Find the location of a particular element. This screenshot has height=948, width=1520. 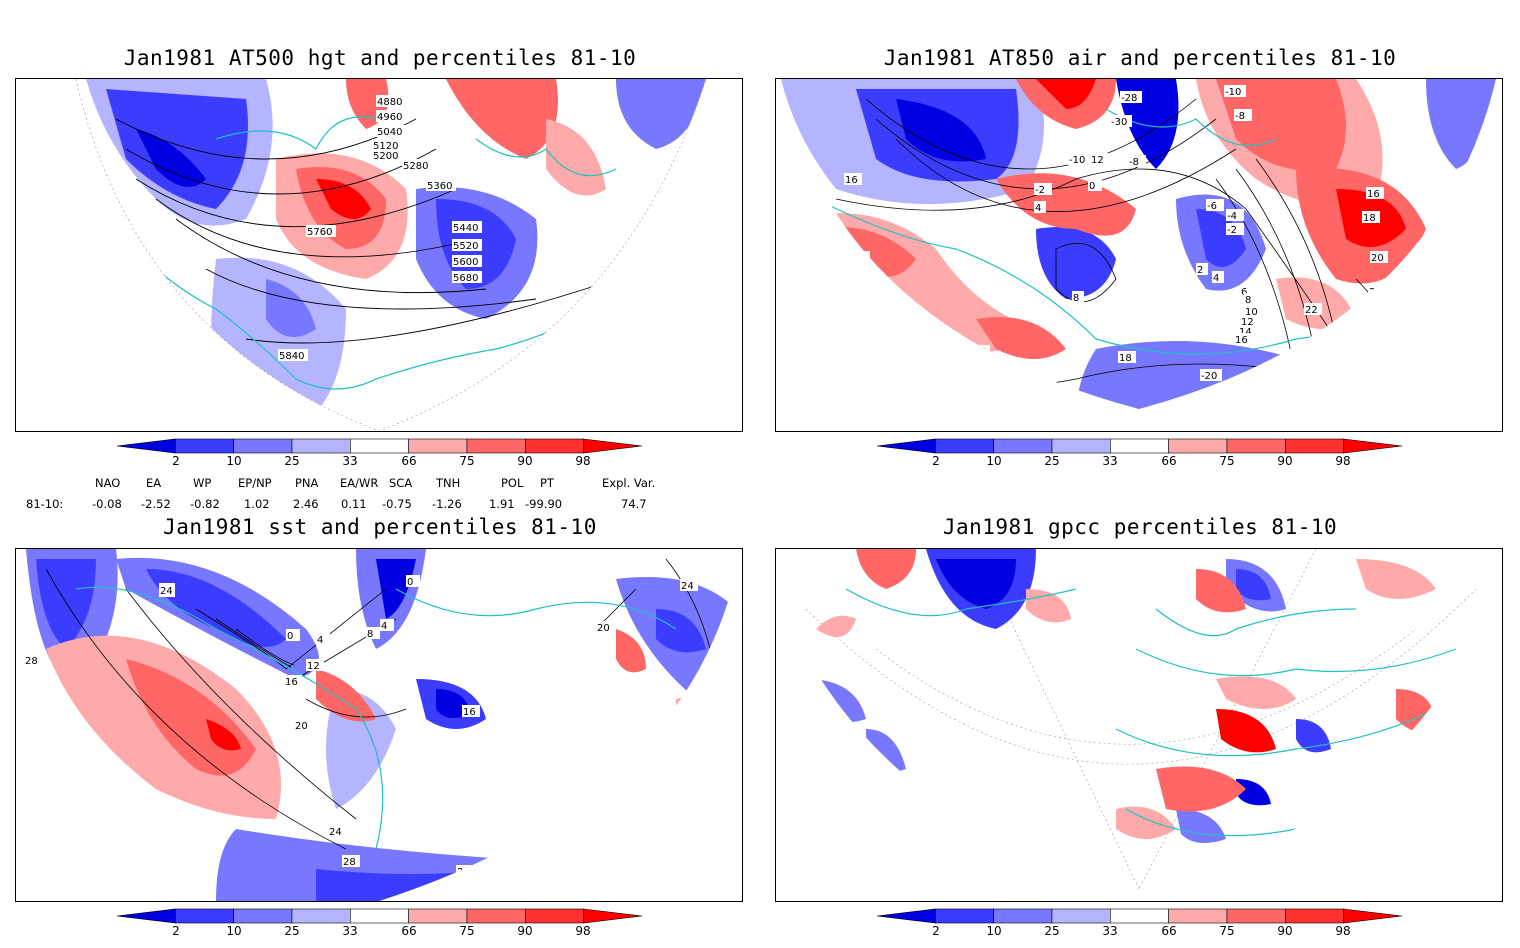

index-header: NAO is located at coordinates (108, 483).